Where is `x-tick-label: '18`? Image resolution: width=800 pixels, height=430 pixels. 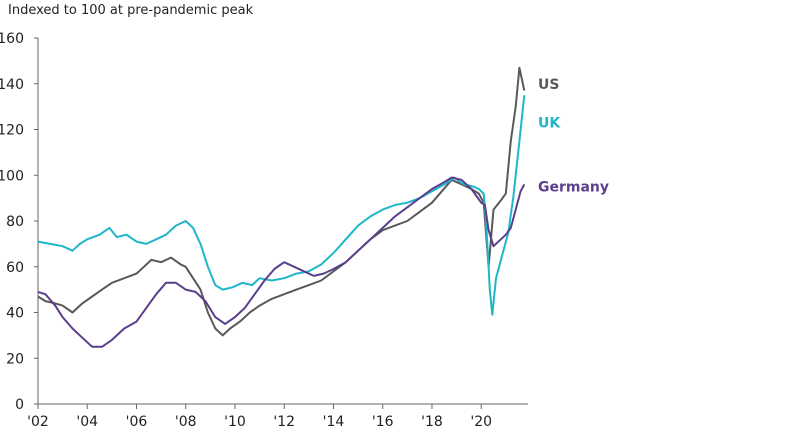 x-tick-label: '18 is located at coordinates (432, 422).